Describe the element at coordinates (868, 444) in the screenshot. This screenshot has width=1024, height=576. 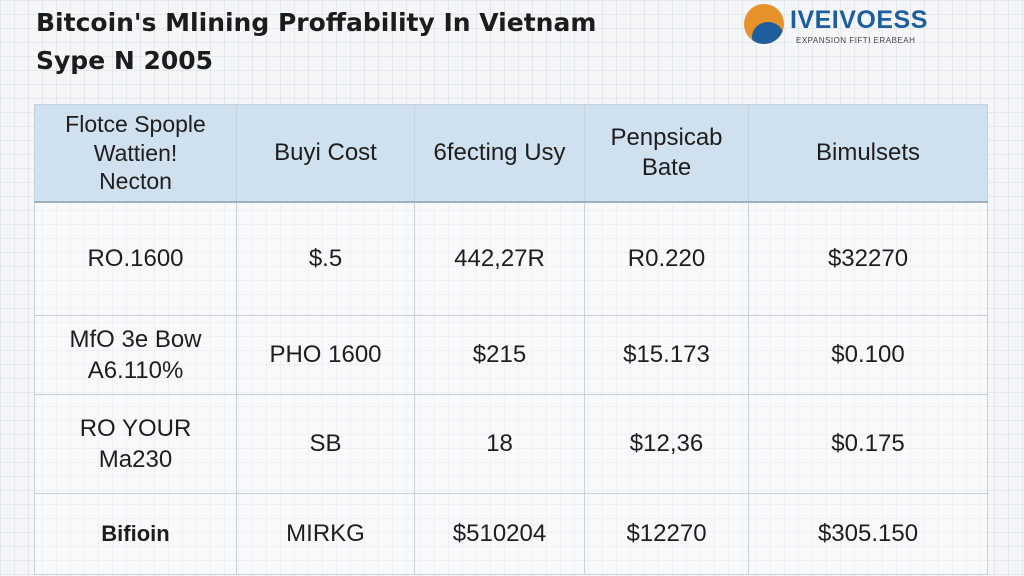
I see `table-cell: $0.175` at that location.